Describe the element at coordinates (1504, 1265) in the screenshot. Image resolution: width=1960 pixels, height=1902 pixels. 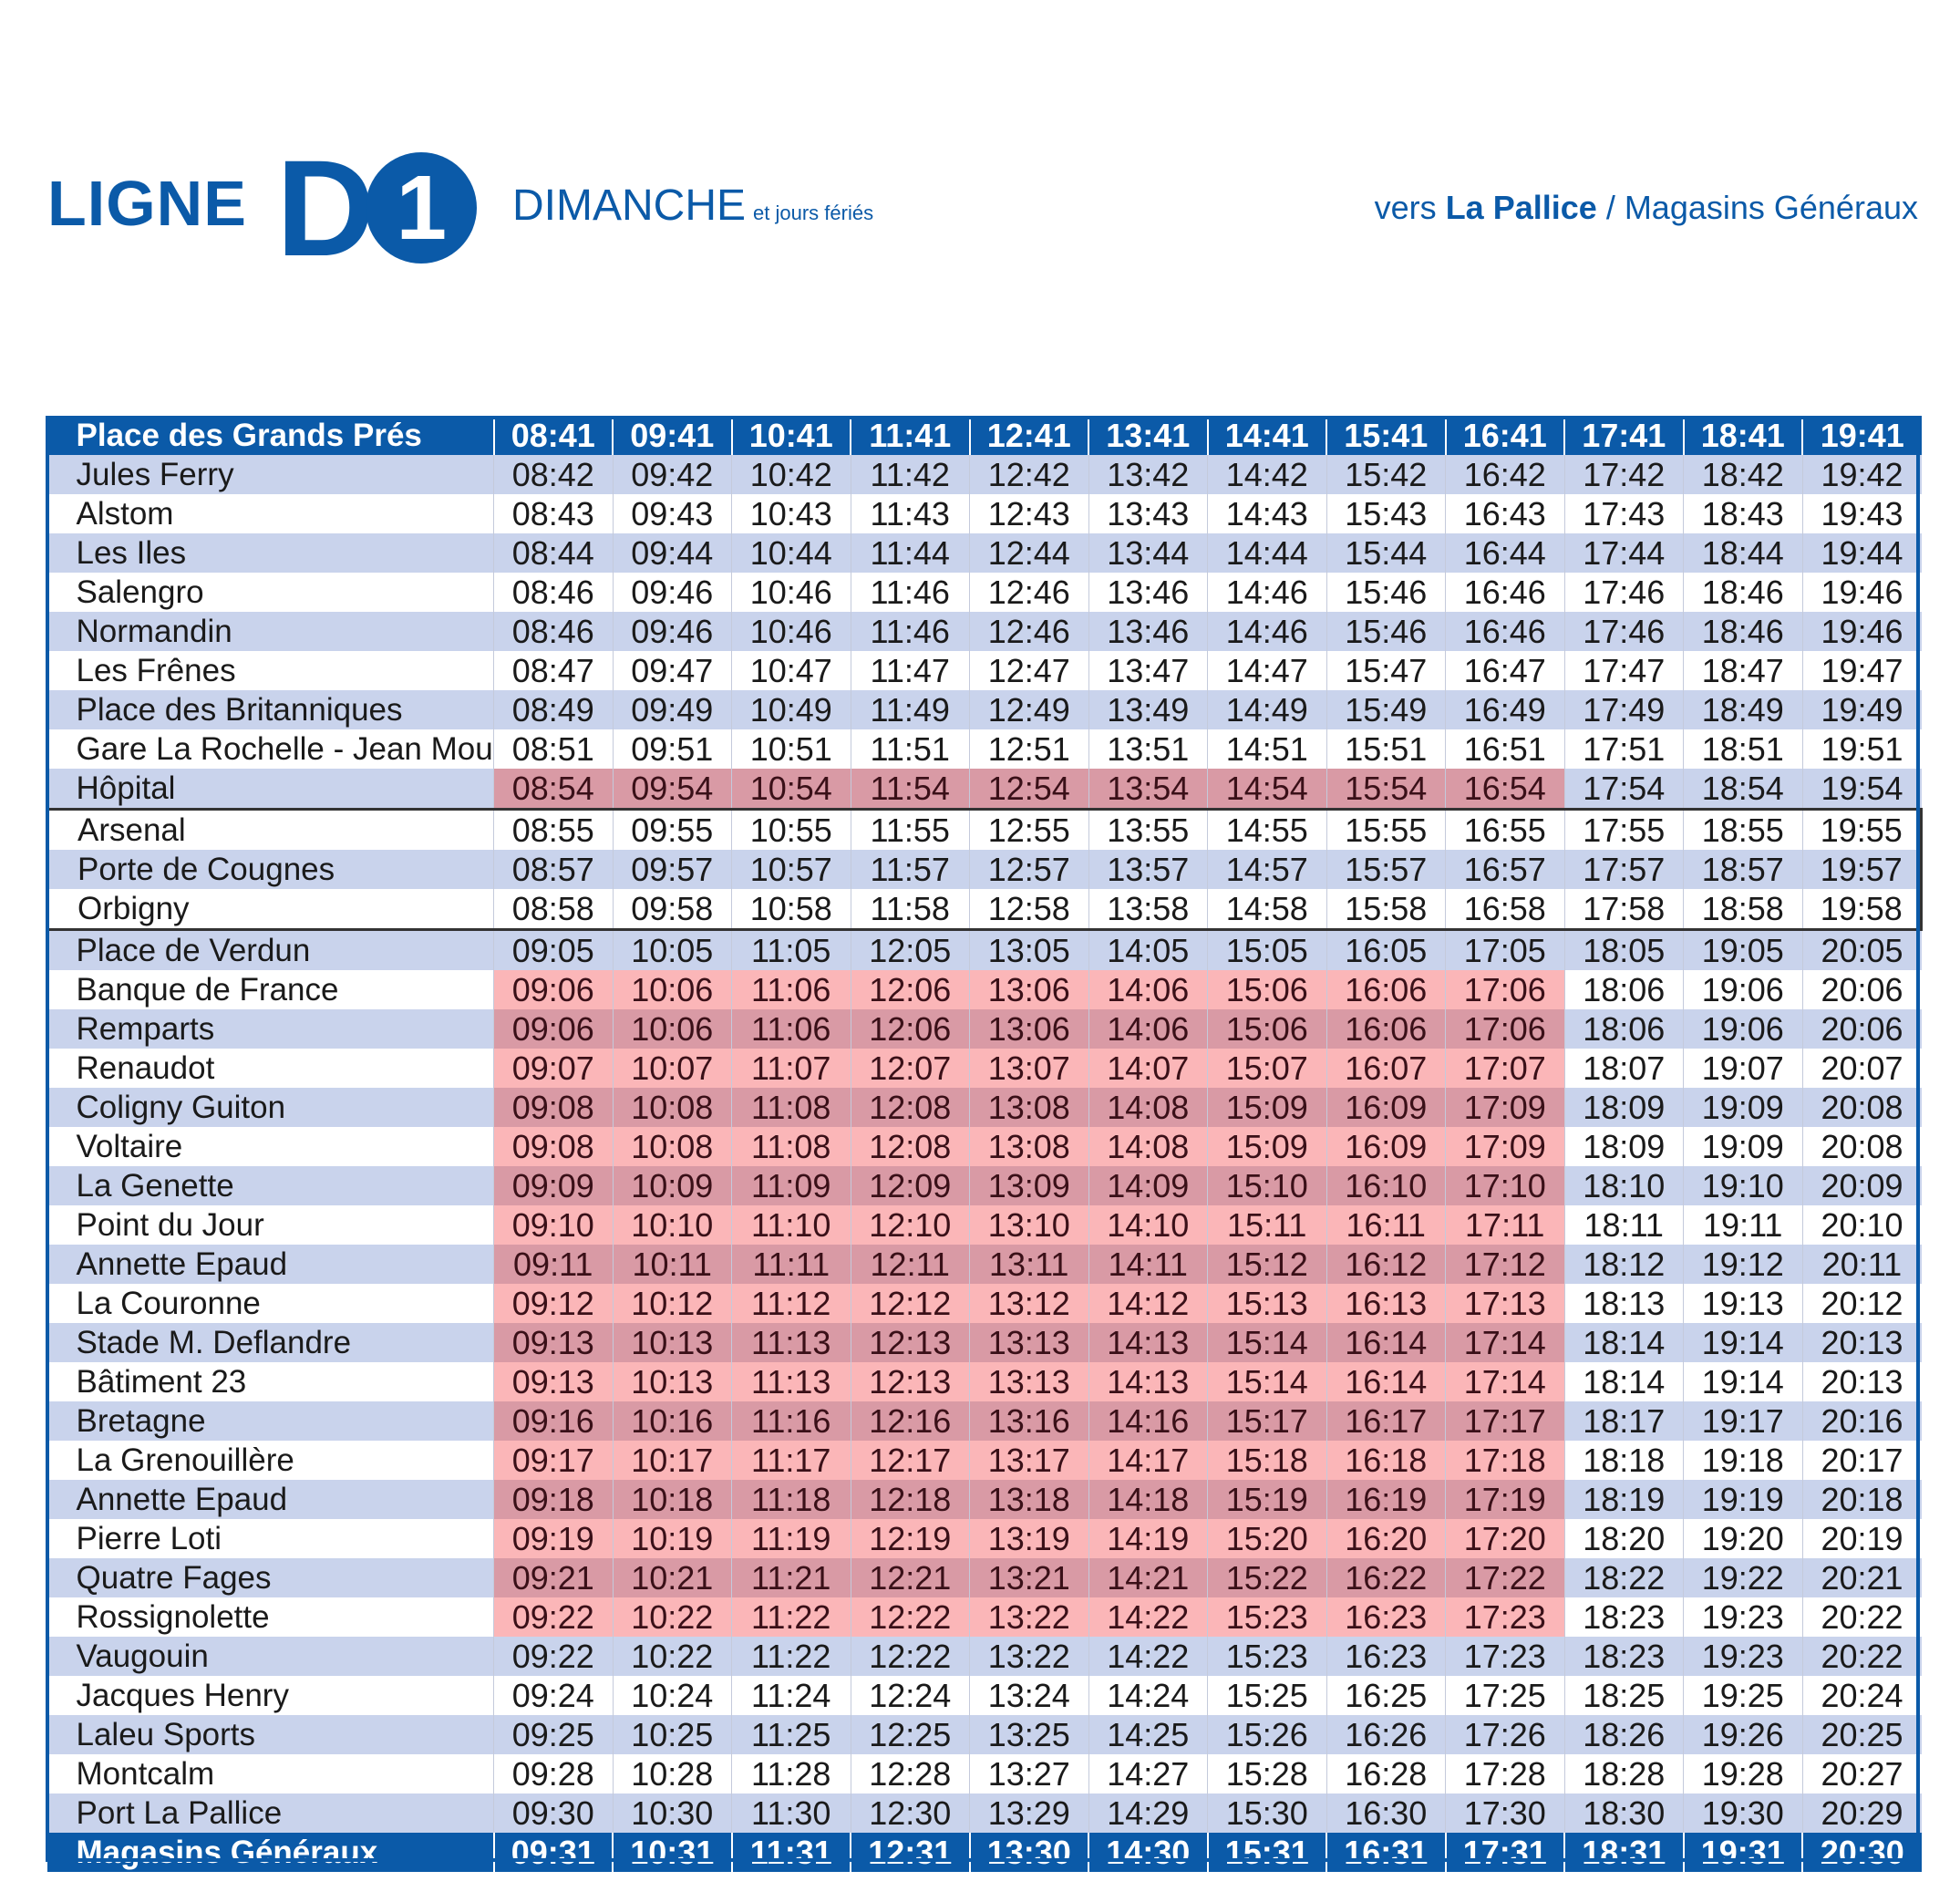
I see `departure-time: 17:12` at that location.